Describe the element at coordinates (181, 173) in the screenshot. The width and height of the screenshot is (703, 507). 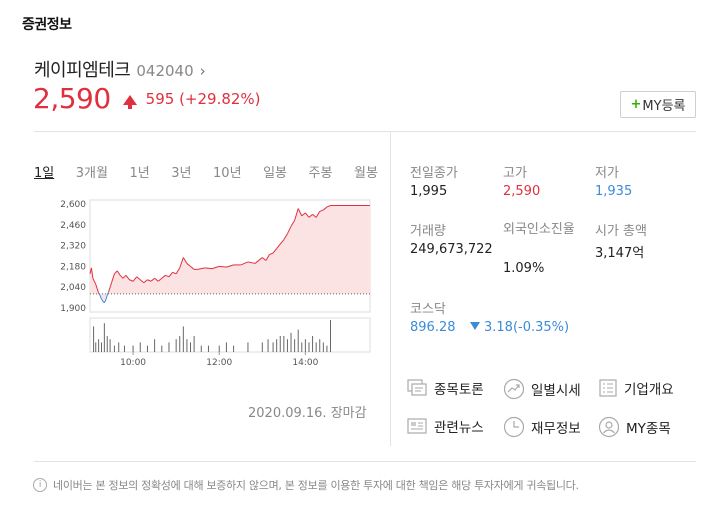
I see `tab-3year: 3년` at that location.